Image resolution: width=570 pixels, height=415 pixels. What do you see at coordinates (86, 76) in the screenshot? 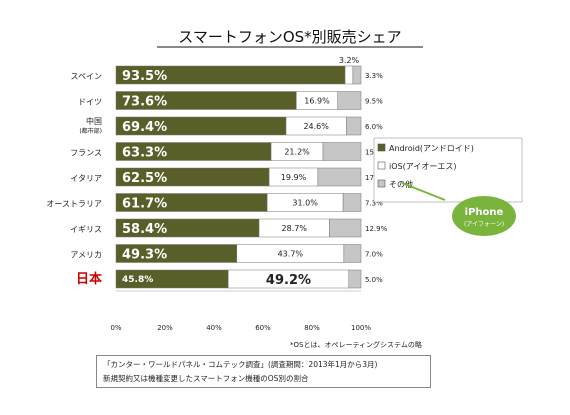
I see `category-label: スペイン` at bounding box center [86, 76].